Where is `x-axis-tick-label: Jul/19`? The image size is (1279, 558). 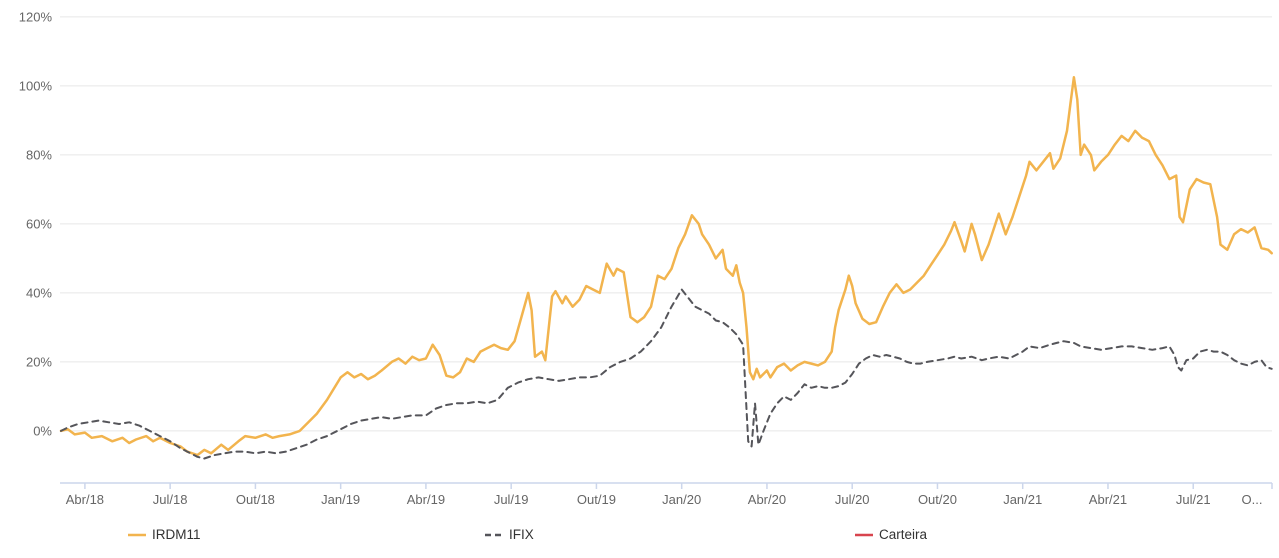
x-axis-tick-label: Jul/19 is located at coordinates (511, 499).